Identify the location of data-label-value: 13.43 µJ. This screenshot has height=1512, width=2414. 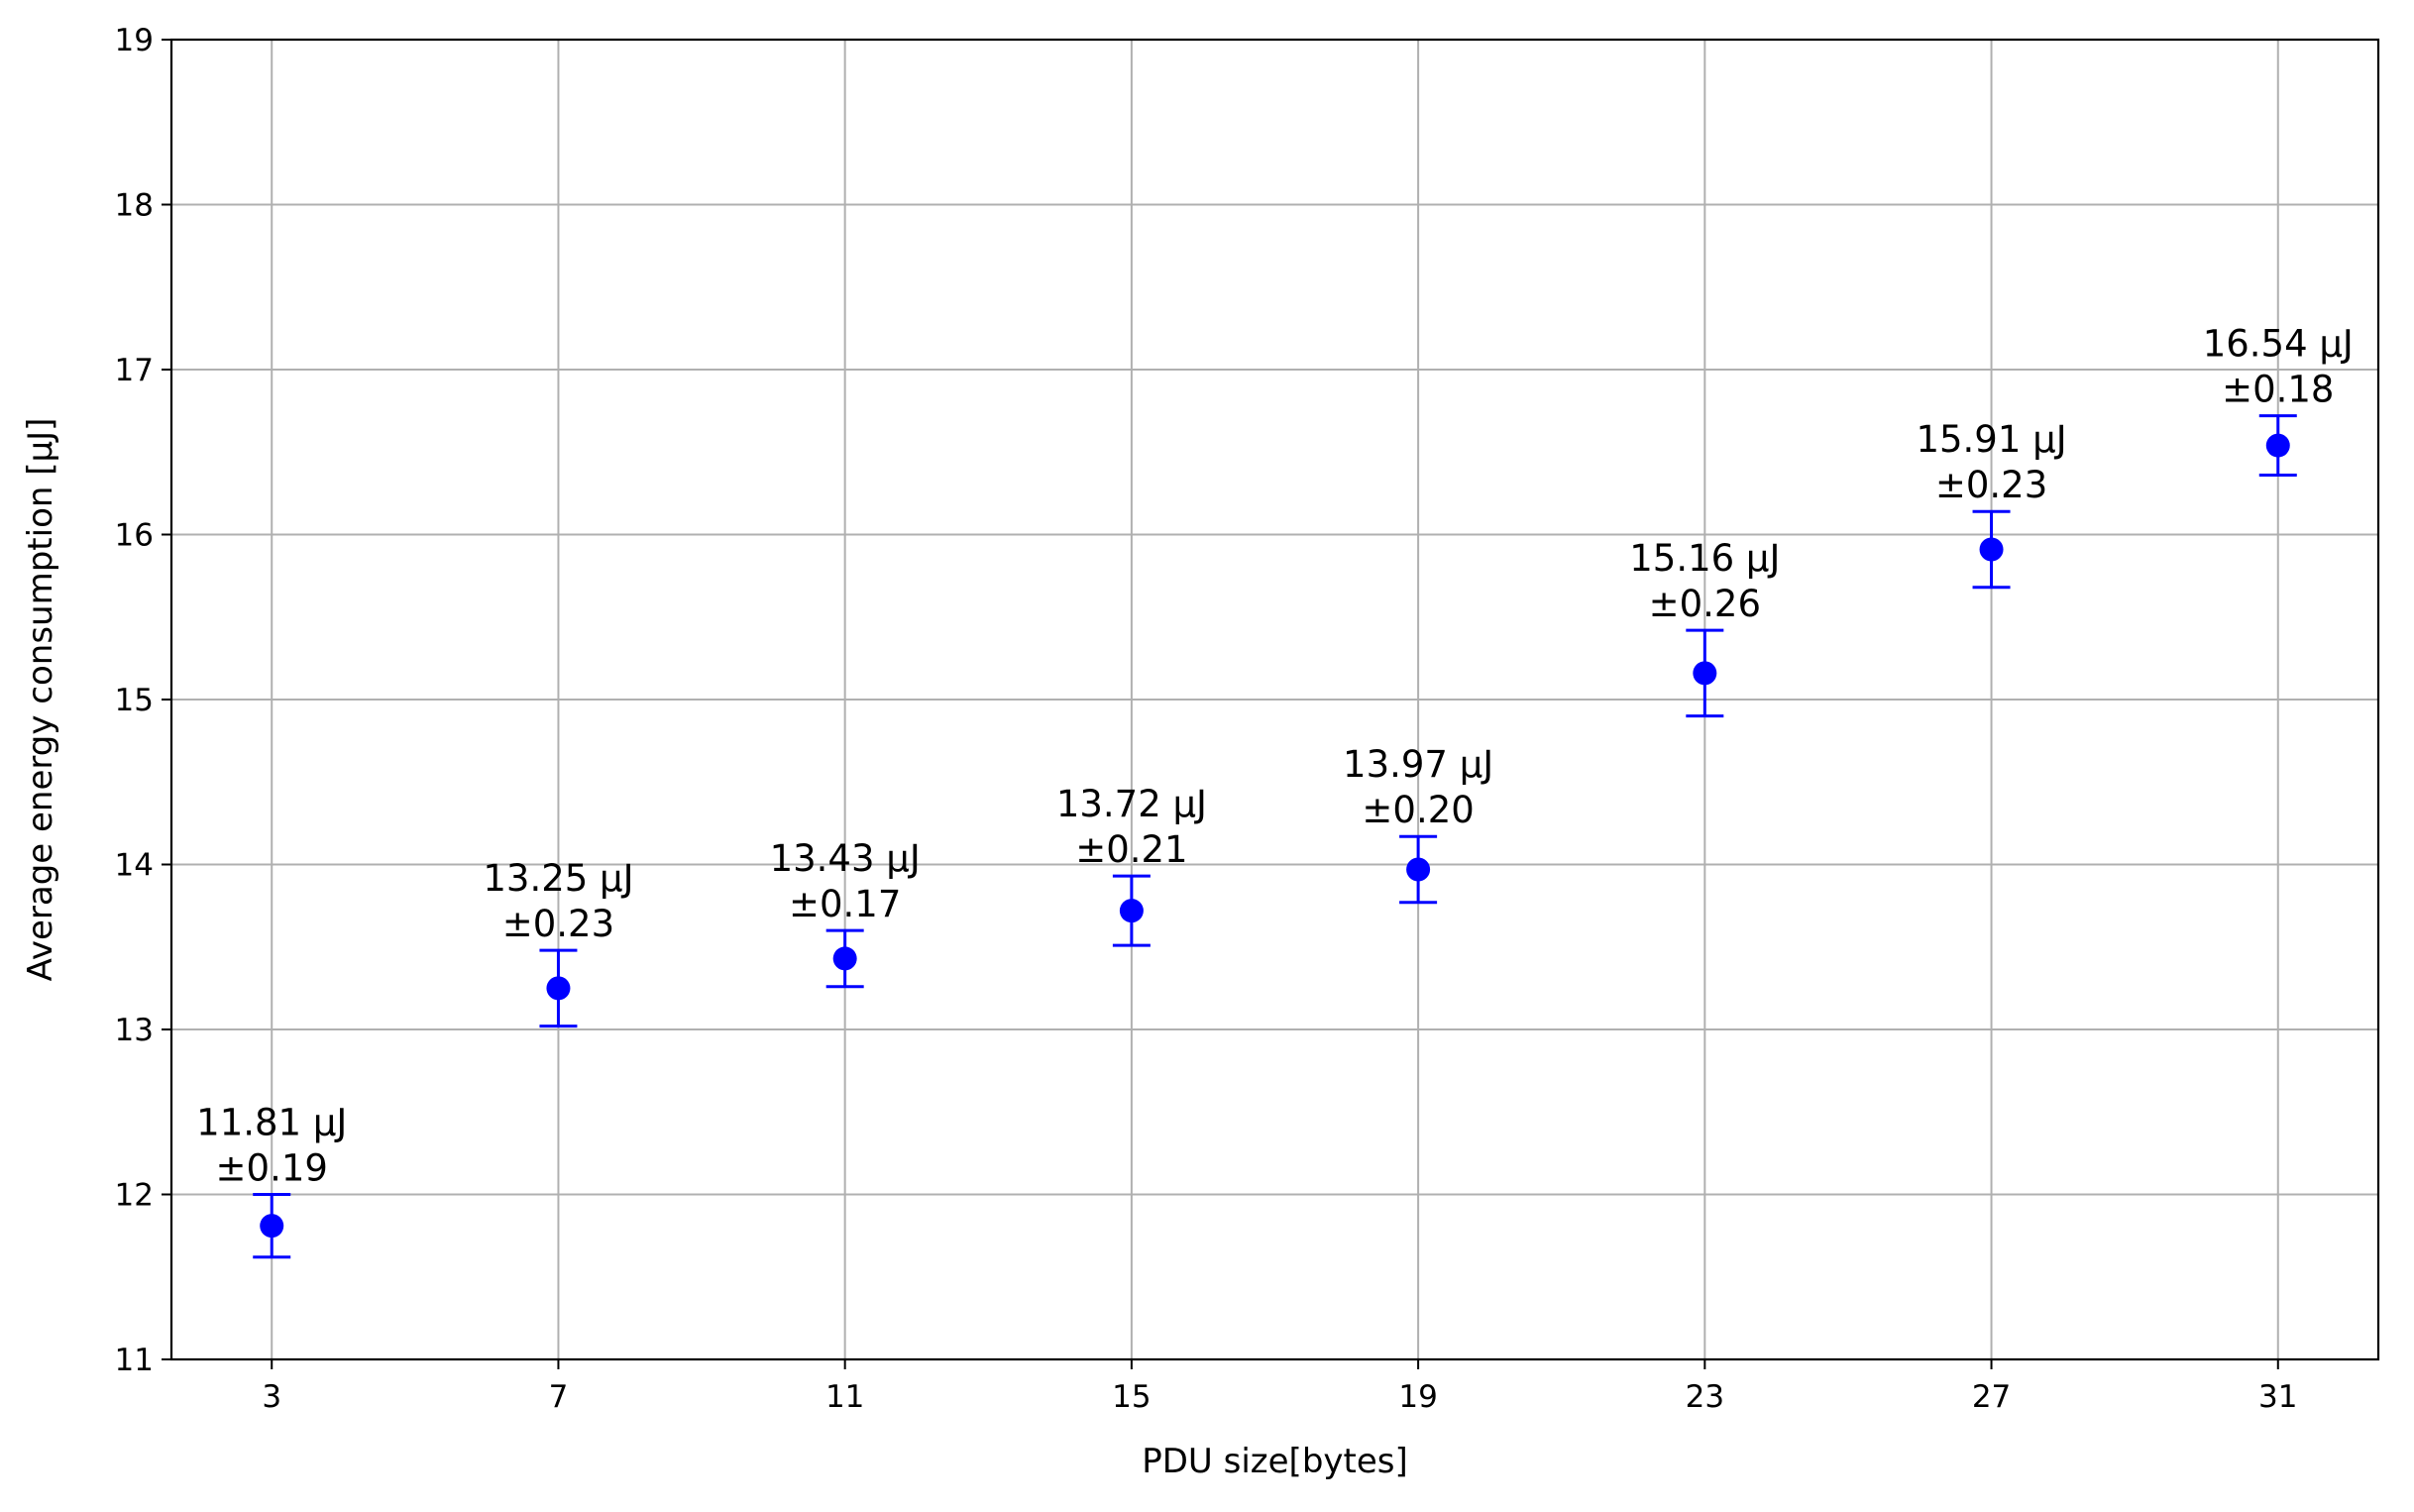
(845, 859).